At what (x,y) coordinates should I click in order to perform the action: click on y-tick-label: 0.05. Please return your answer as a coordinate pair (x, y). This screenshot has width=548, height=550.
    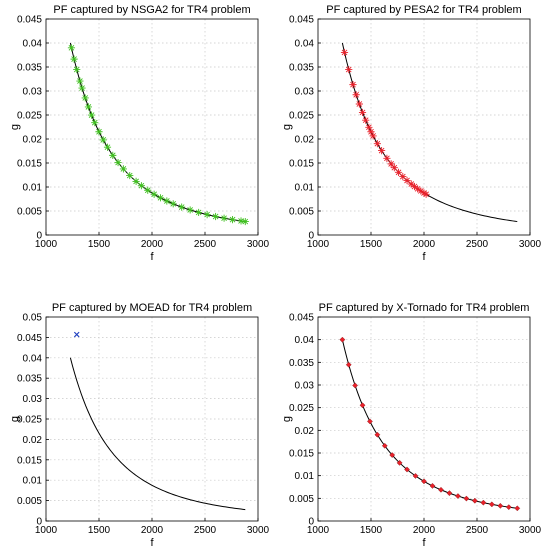
    Looking at the image, I should click on (33, 318).